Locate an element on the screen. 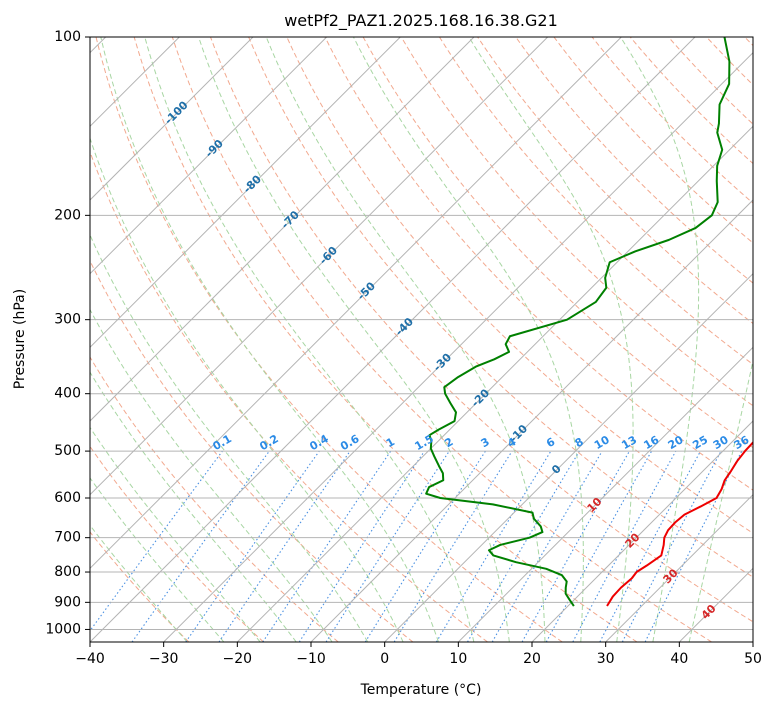 The width and height of the screenshot is (775, 708). y-axis-ticks: 100 200 300 400 500 600 700 800 900 1000 is located at coordinates (67, 333).